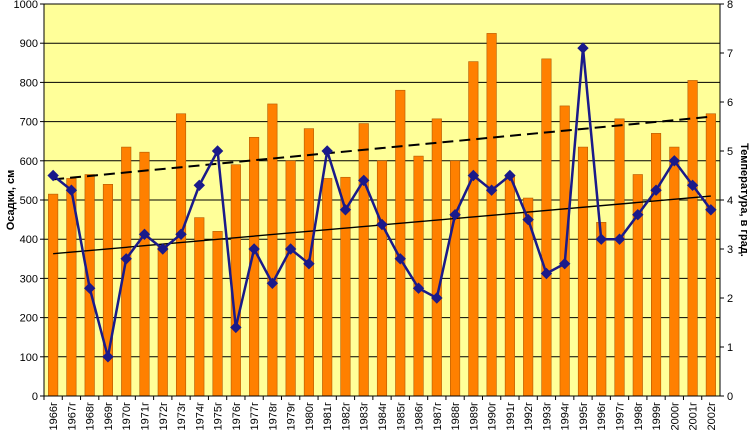 The image size is (751, 430). I want to click on x-tick-label: 1981г, so click(328, 416).